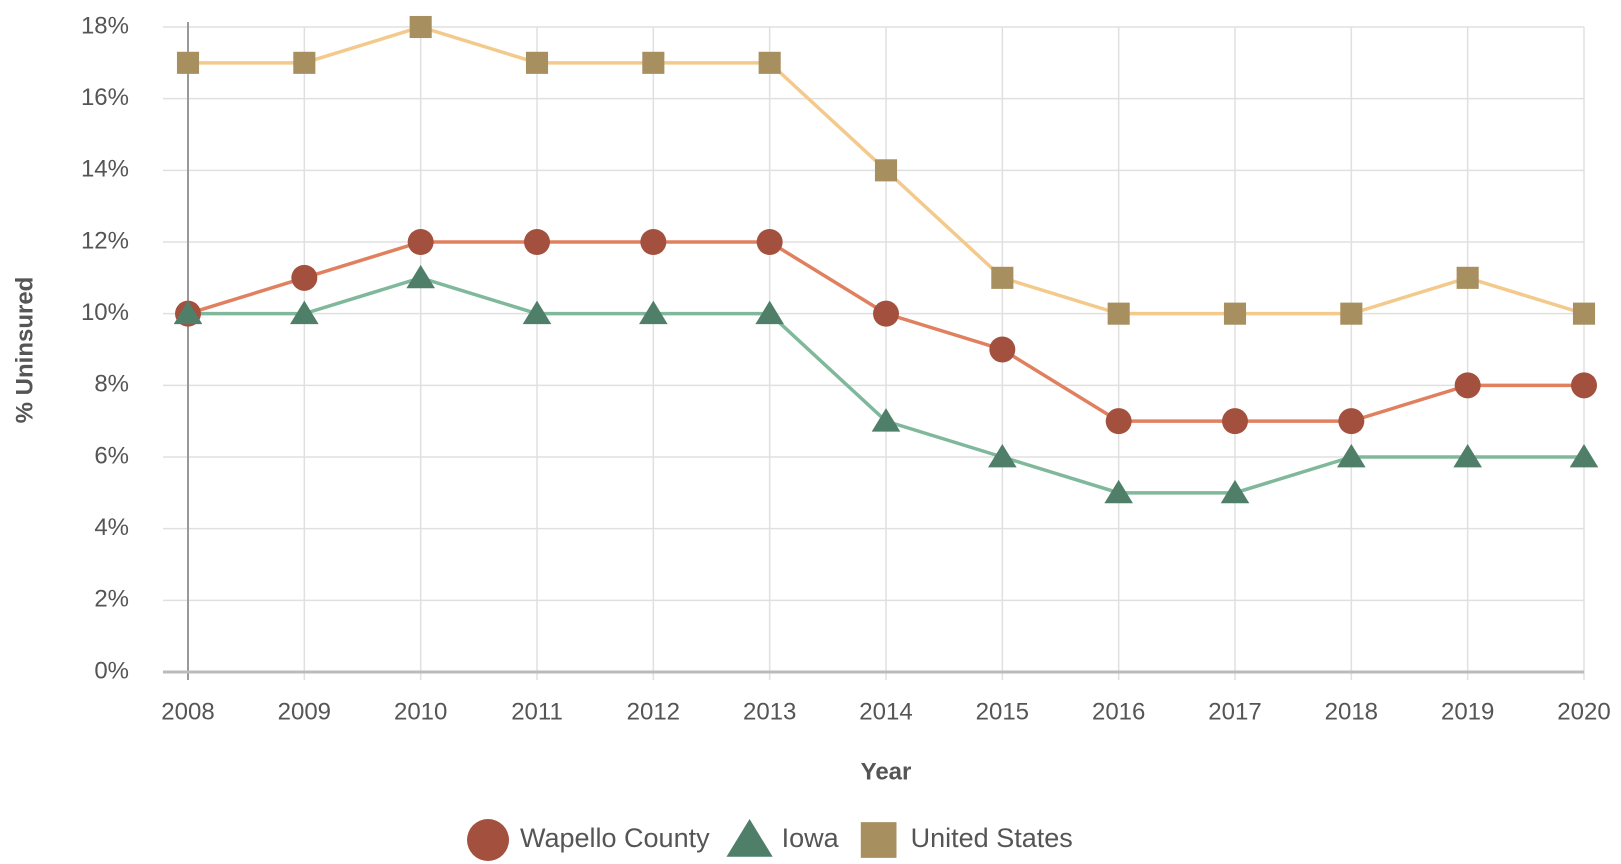 The width and height of the screenshot is (1621, 864). What do you see at coordinates (886, 771) in the screenshot?
I see `x-axis-title: Year` at bounding box center [886, 771].